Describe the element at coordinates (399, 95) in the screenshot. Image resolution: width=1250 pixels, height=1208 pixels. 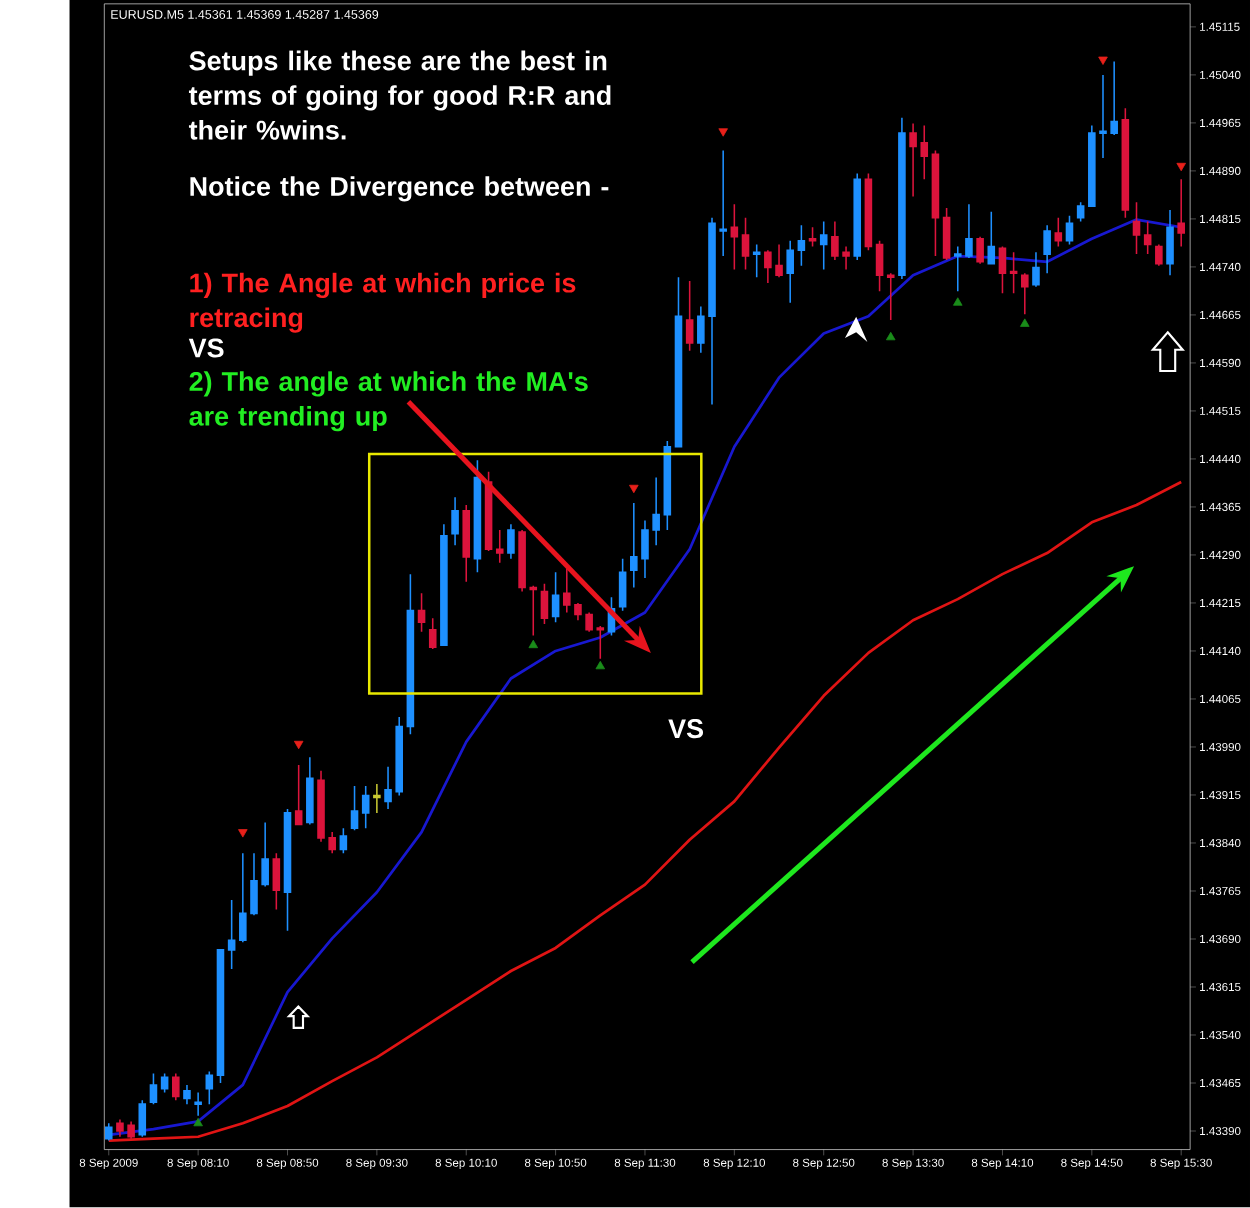
I see `annotation: Setups like these are the best in terms of going for good R:R and their %wins.` at that location.